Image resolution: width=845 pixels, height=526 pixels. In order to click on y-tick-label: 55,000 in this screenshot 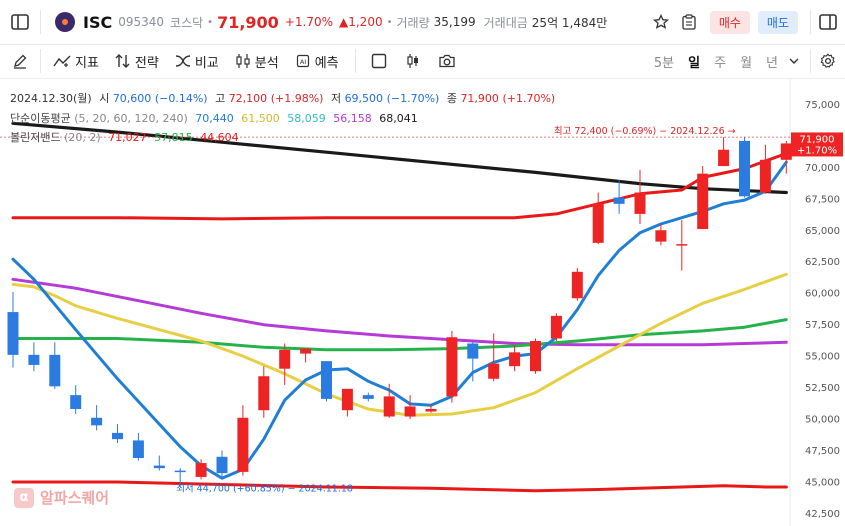, I will do `click(822, 357)`.